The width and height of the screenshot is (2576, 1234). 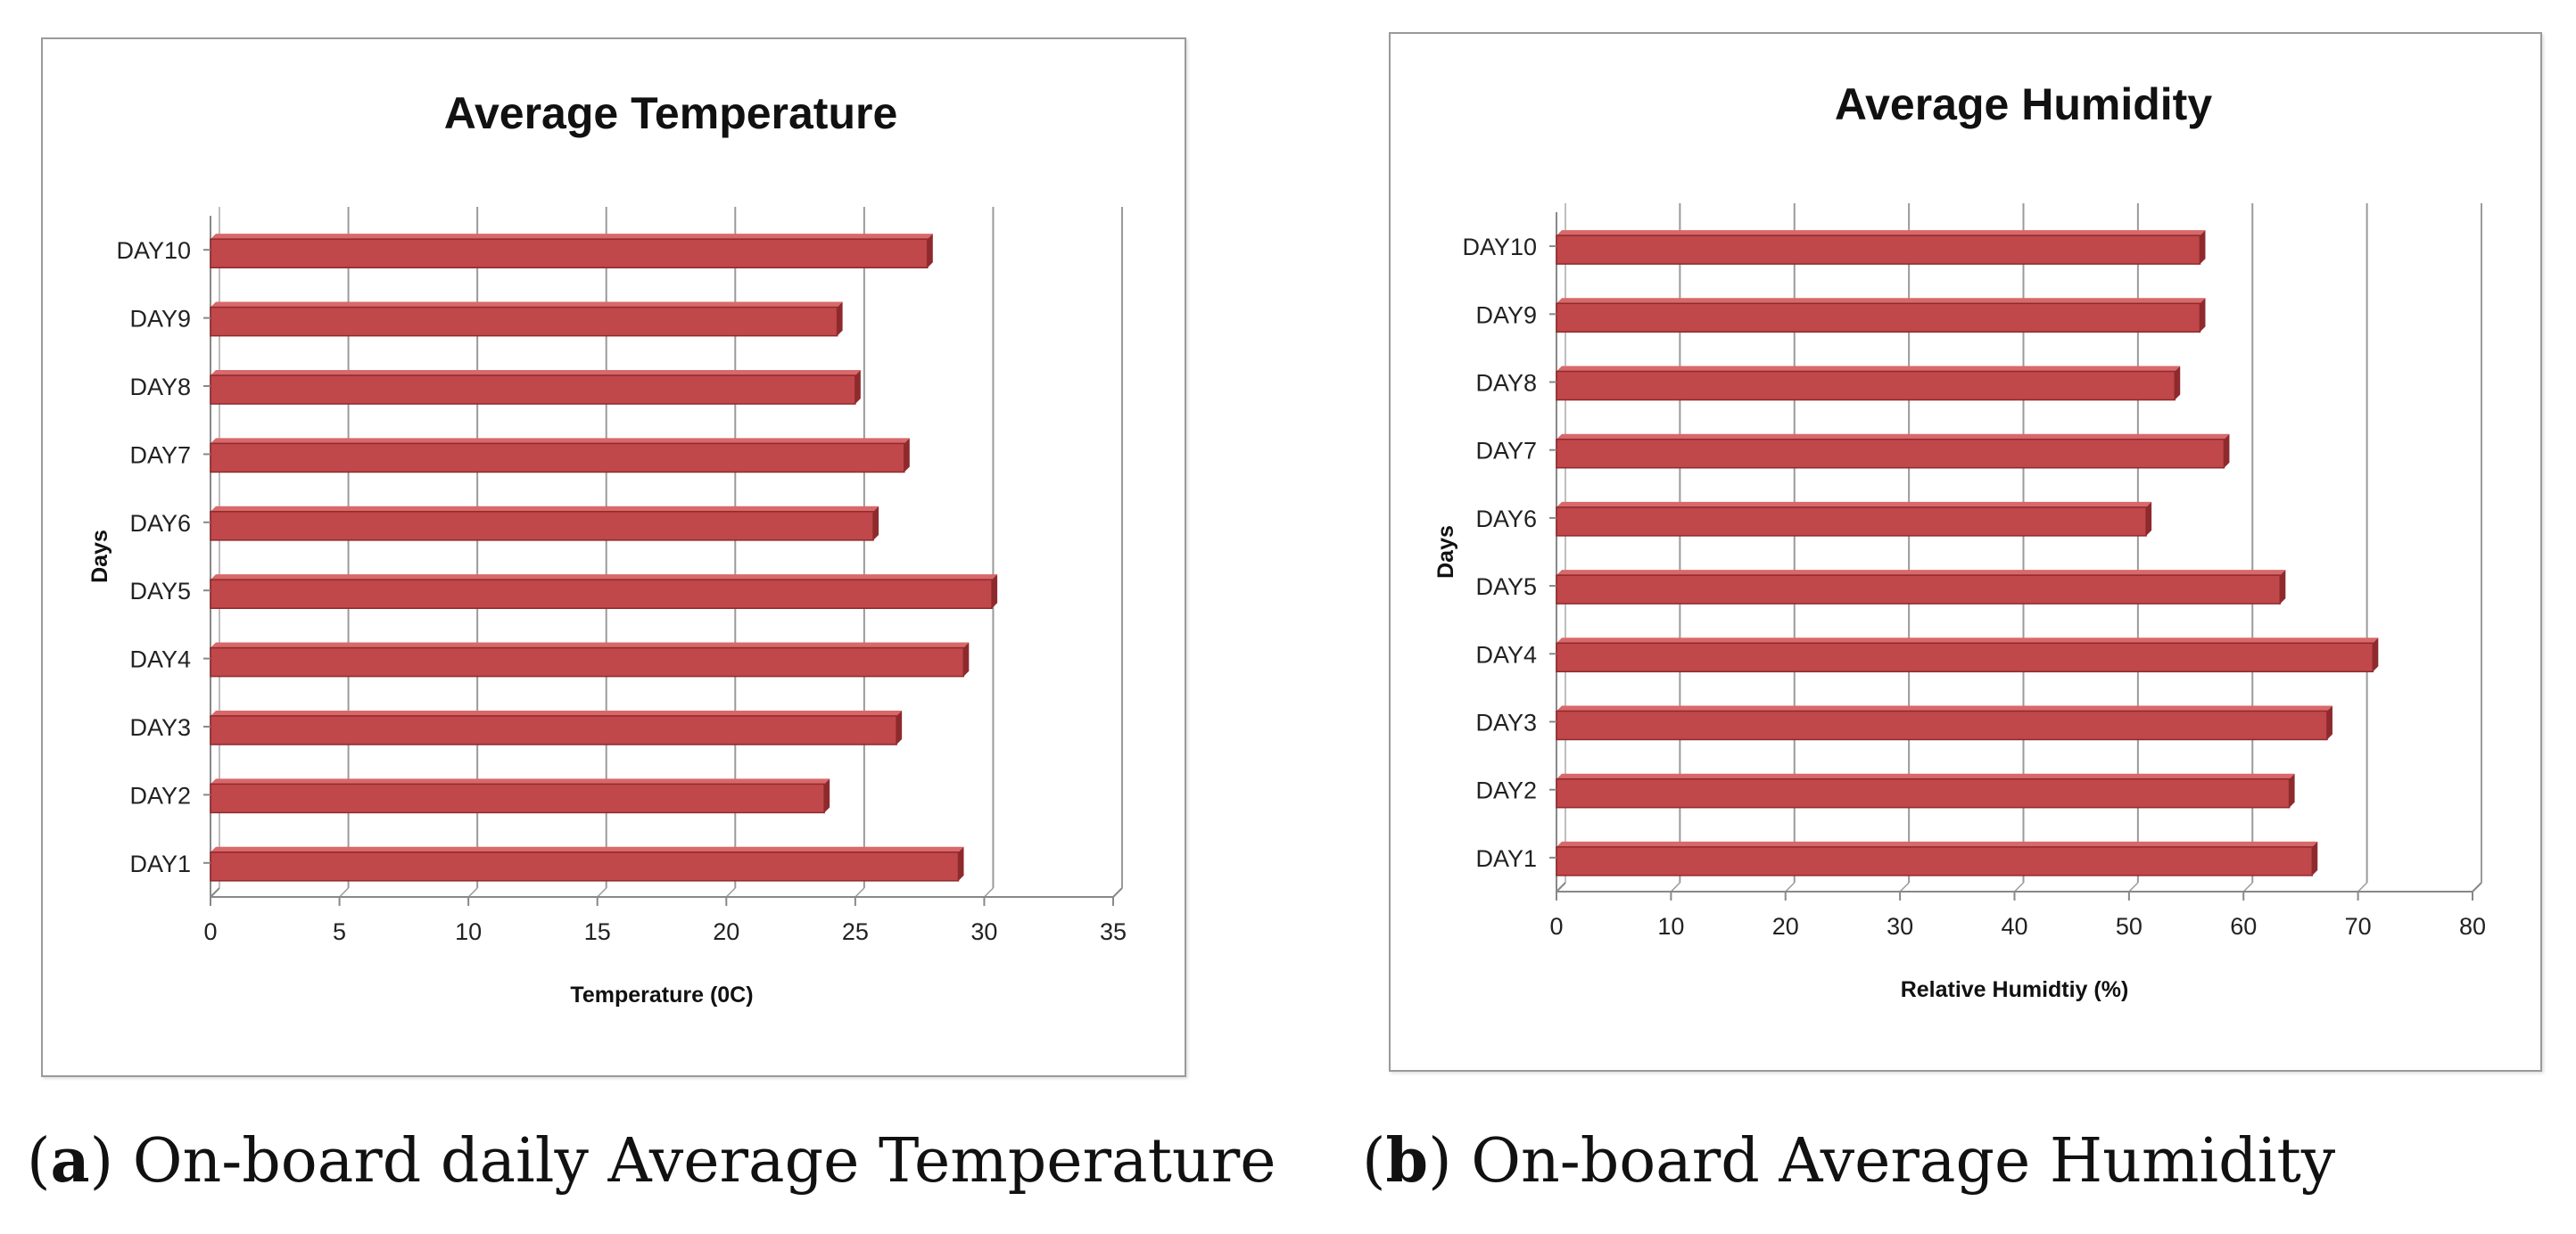 I want to click on temperature-y-tick-label-day8: DAY8, so click(x=160, y=387).